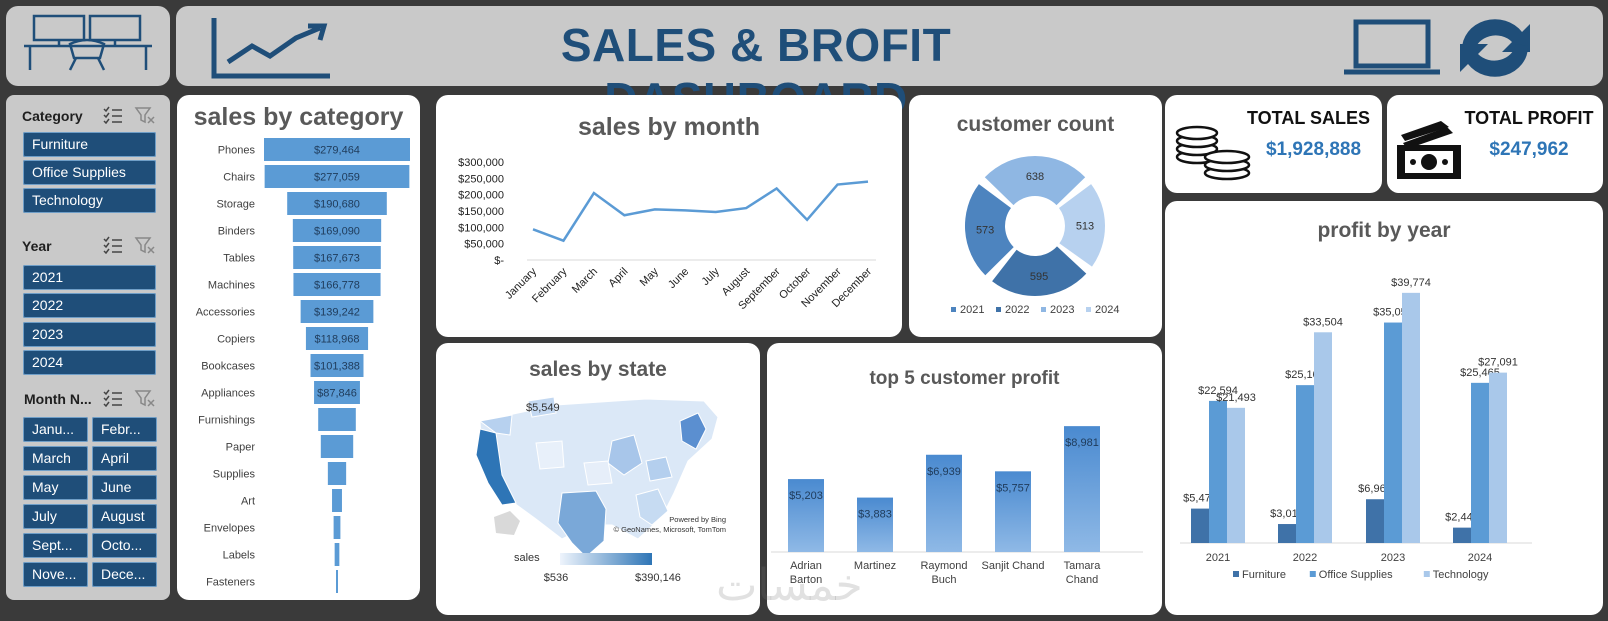 This screenshot has width=1608, height=621. I want to click on slicer-item-office-supplies: Office Supplies, so click(89, 172).